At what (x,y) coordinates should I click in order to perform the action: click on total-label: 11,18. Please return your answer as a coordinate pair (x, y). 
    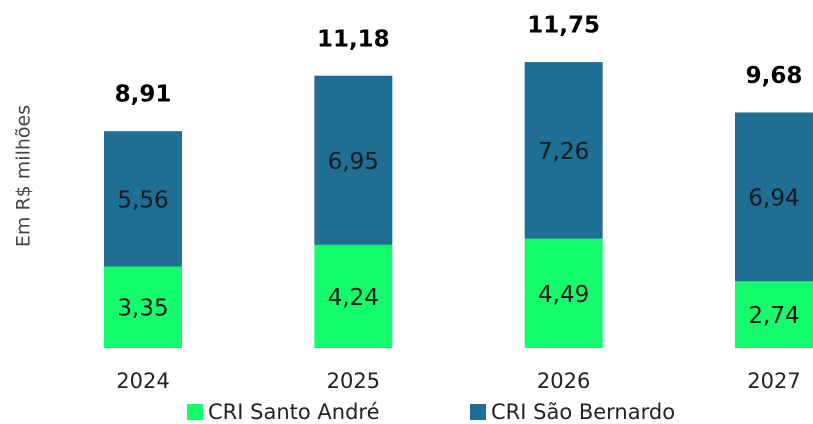
    Looking at the image, I should click on (353, 39).